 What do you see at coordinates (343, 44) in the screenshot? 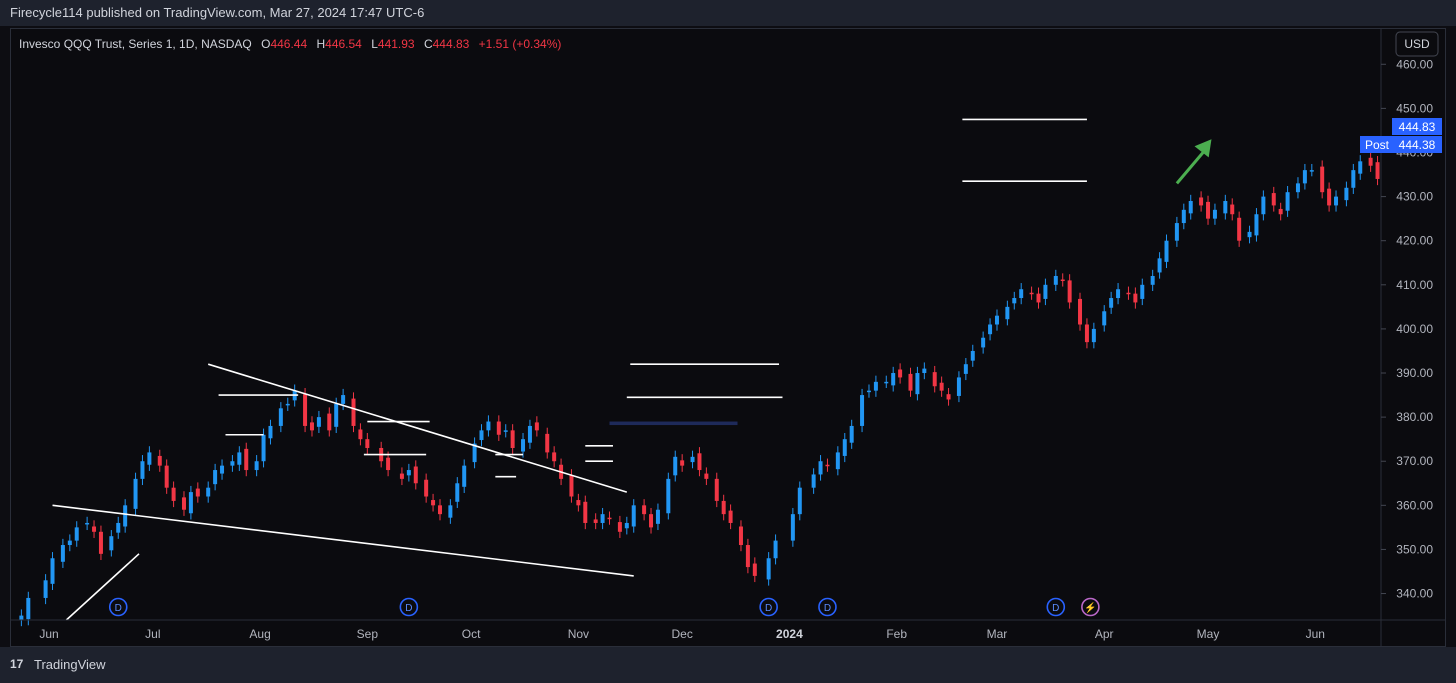
I see `legend-high: 446.54` at bounding box center [343, 44].